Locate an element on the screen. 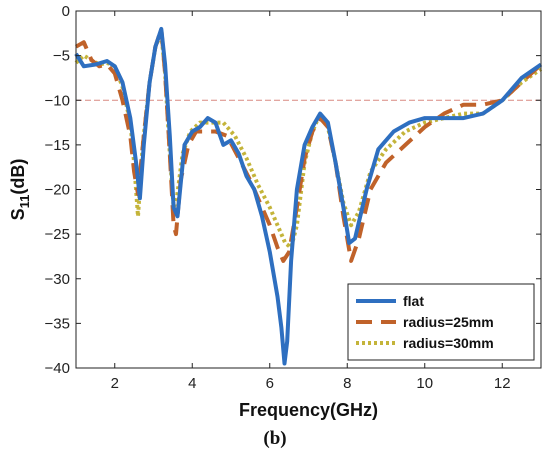  y-tick-label: 0 is located at coordinates (66, 11).